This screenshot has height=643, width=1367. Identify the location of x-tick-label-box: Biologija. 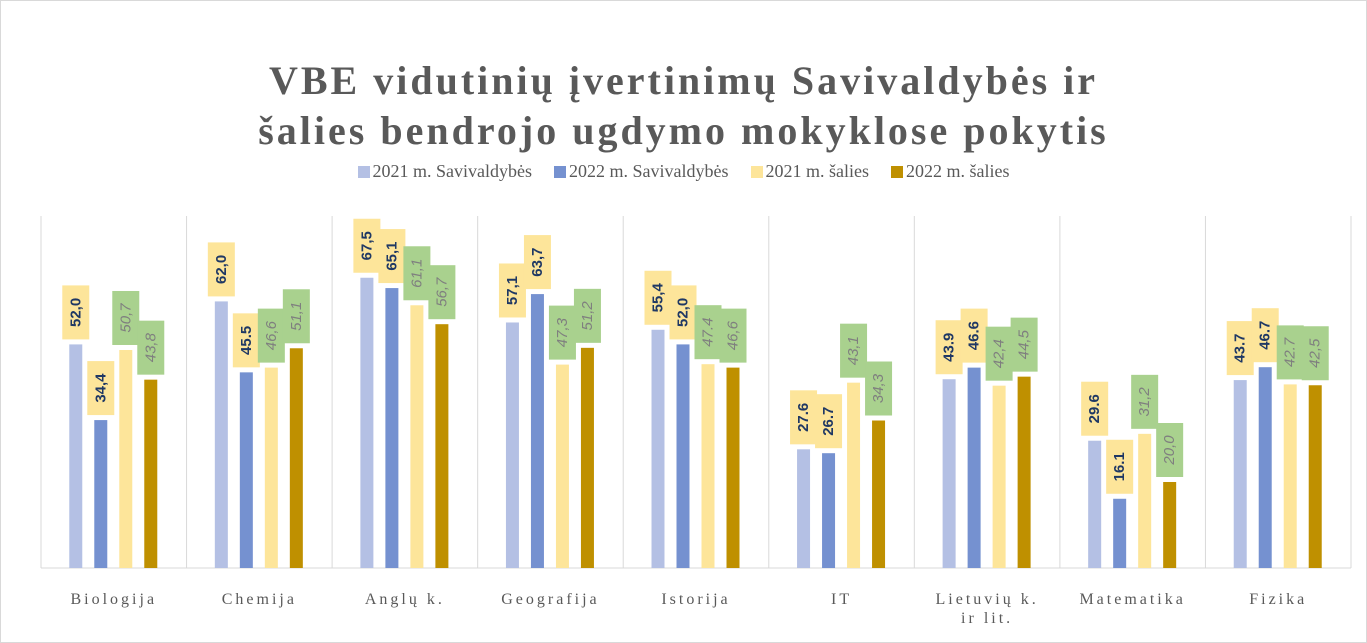
(114, 599).